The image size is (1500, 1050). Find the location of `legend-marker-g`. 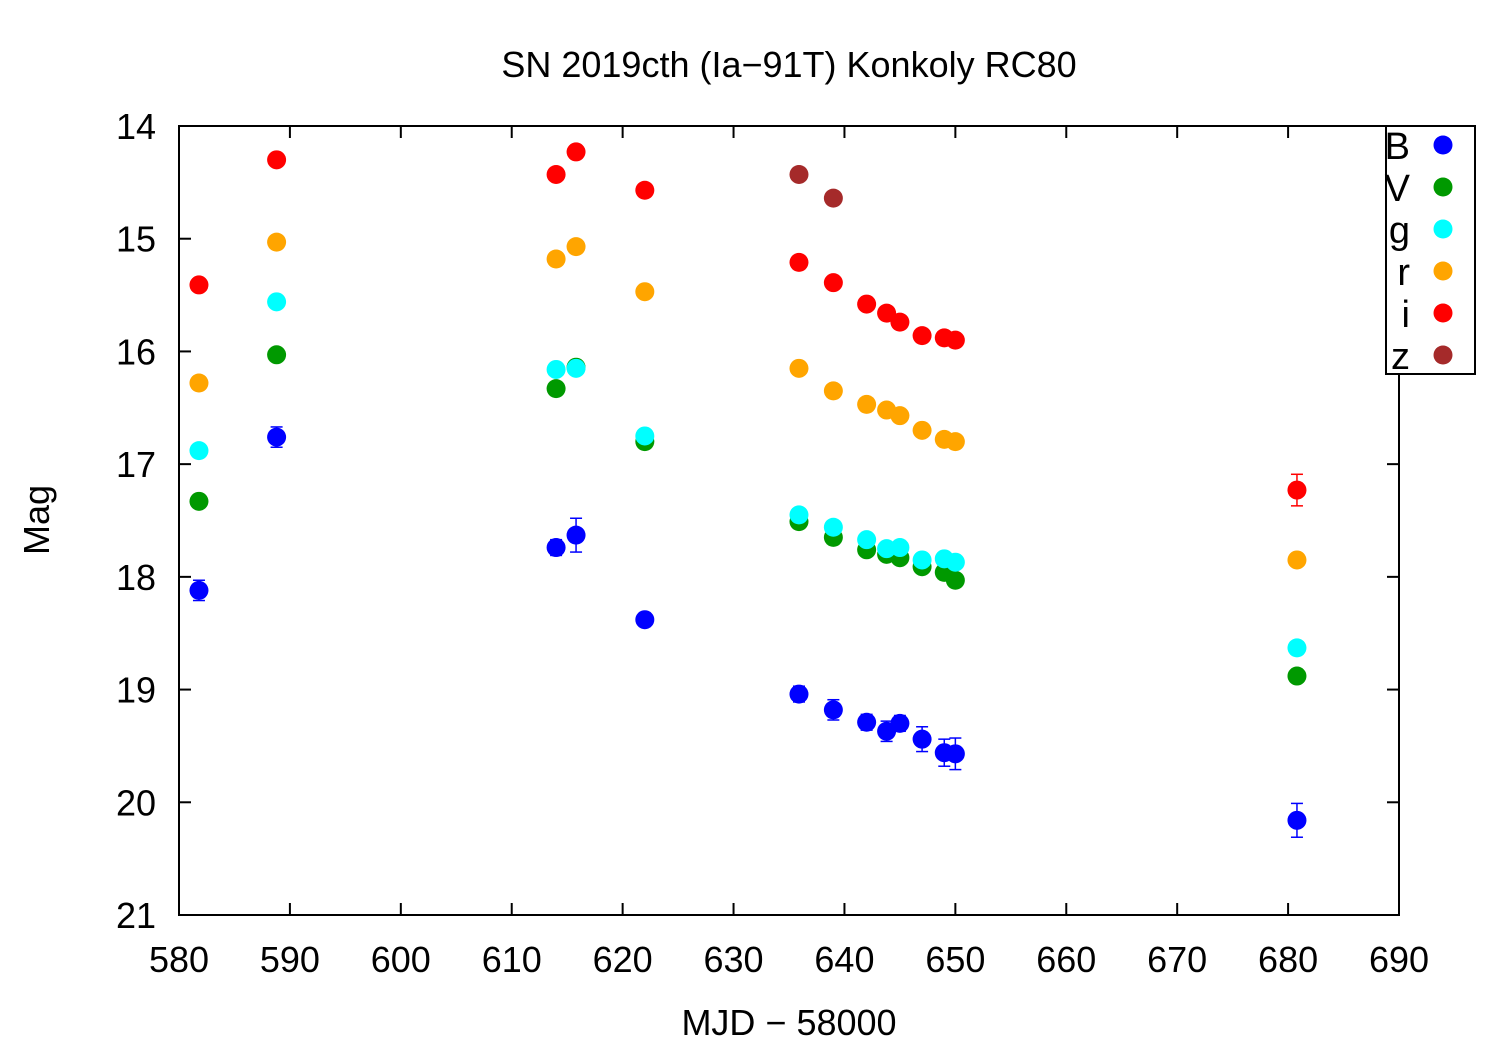

legend-marker-g is located at coordinates (1443, 229).